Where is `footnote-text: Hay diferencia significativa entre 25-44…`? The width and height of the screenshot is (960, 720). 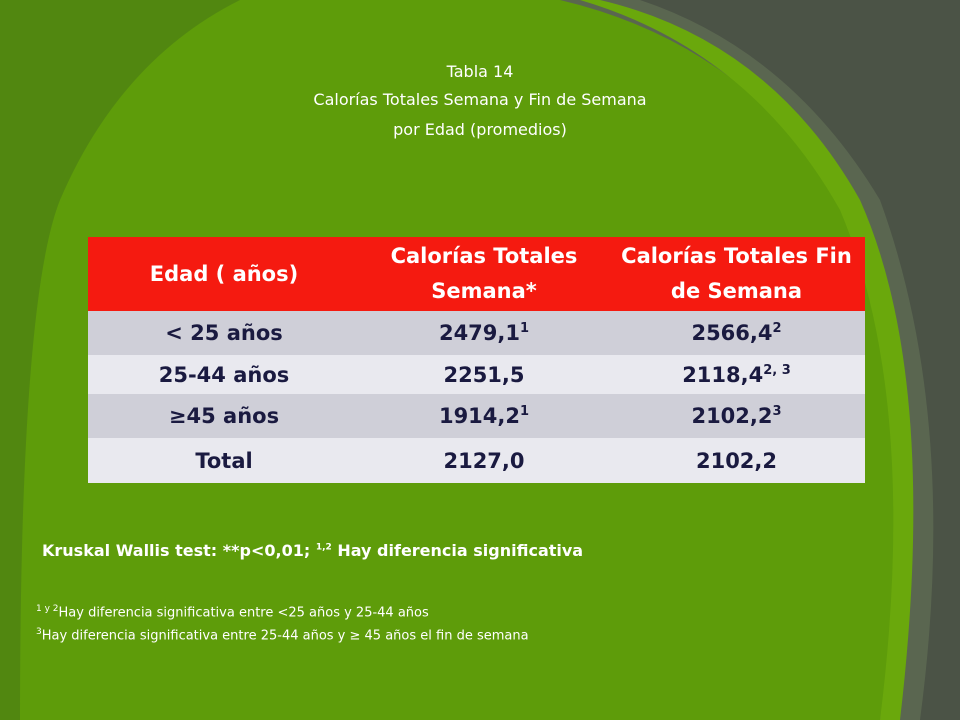
footnote-text: Hay diferencia significativa entre 25-44… is located at coordinates (285, 636).